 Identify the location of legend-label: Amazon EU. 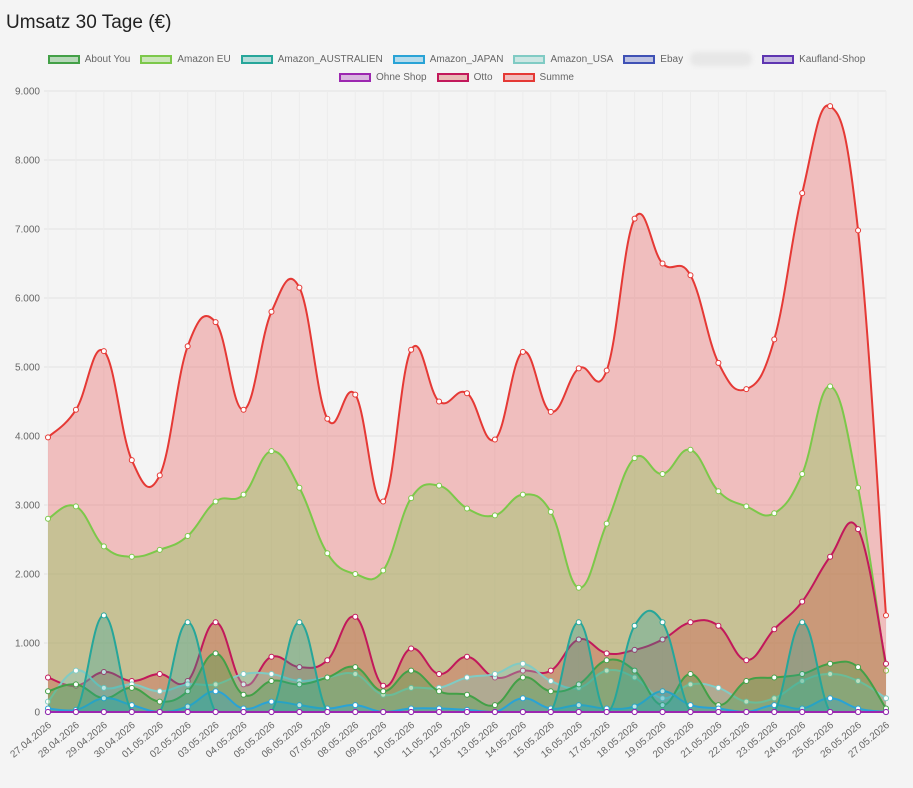
(204, 59).